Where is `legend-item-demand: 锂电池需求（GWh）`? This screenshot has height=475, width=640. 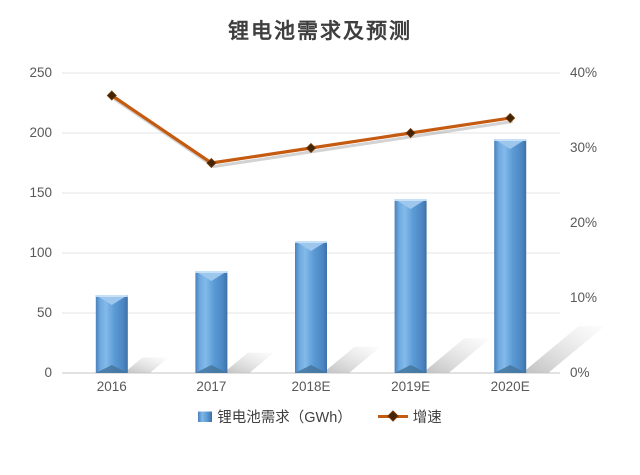
legend-item-demand: 锂电池需求（GWh） is located at coordinates (275, 416).